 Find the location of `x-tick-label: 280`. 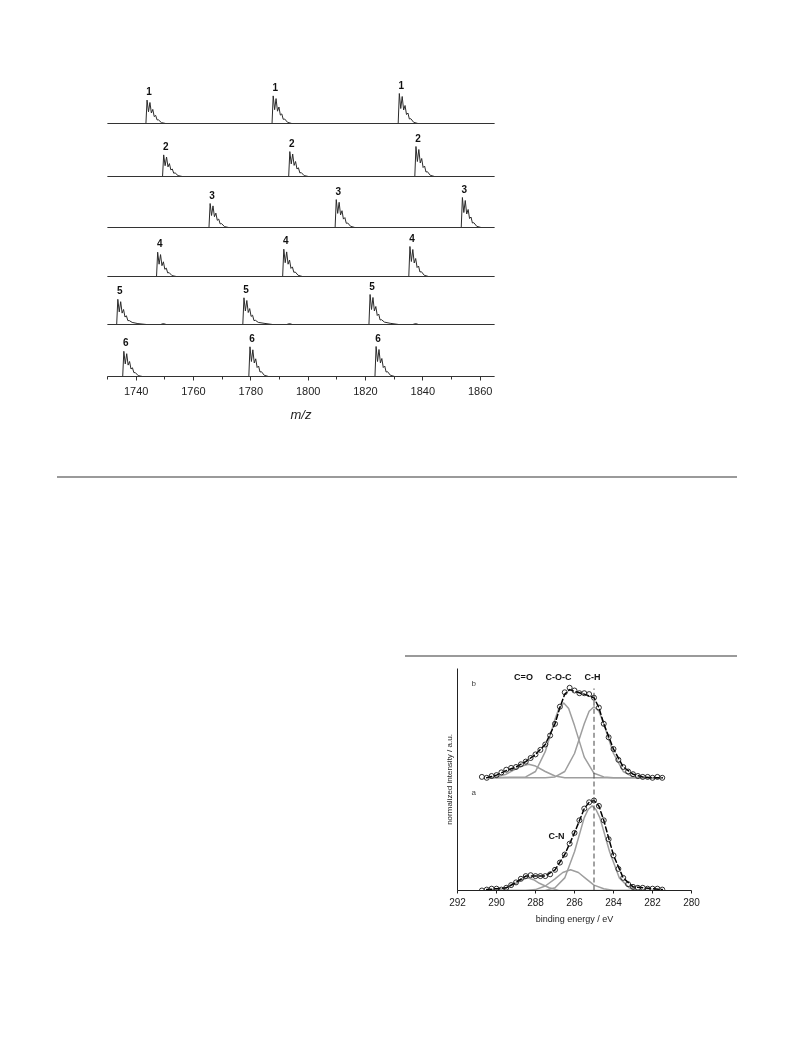

x-tick-label: 280 is located at coordinates (692, 902).